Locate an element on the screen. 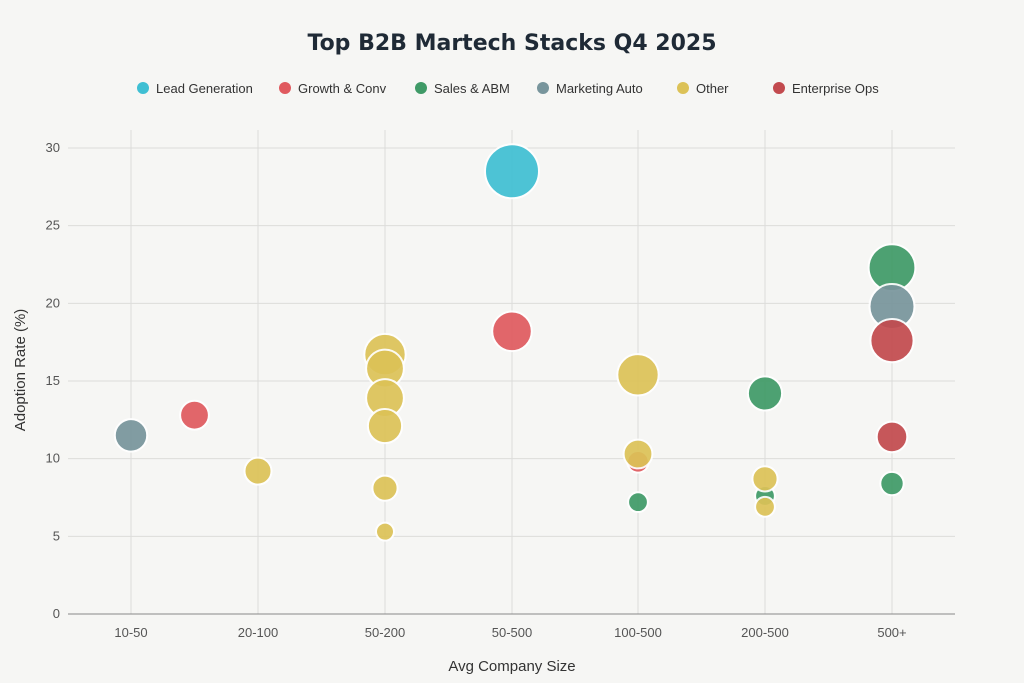  legend-label: Lead Generation is located at coordinates (204, 88).